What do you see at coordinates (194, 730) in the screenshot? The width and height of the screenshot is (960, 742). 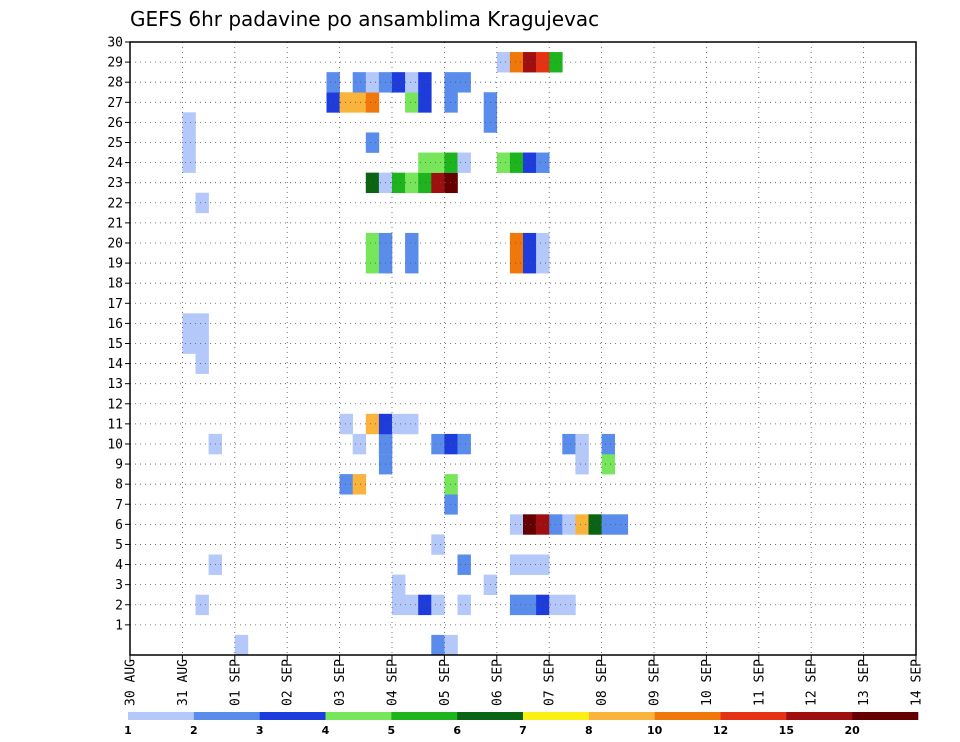 I see `legend-label: 2` at bounding box center [194, 730].